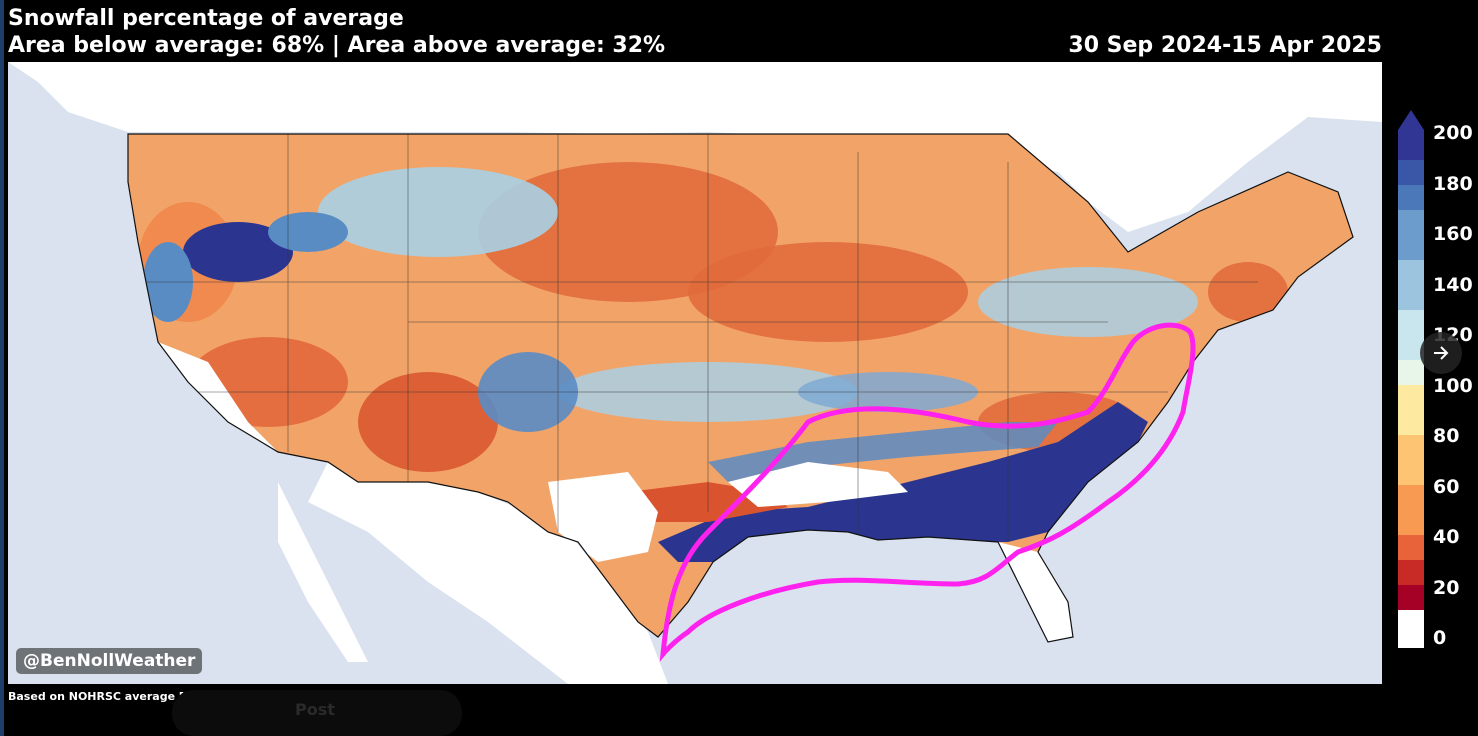 The image size is (1478, 736). I want to click on colorbar, so click(1411, 379).